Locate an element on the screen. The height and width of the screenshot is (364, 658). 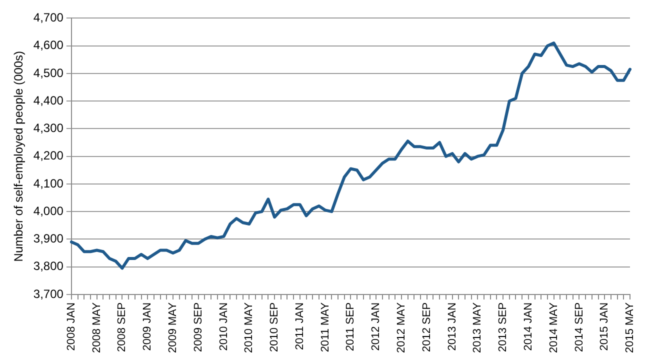
x-tick-label: 2014 SEP is located at coordinates (579, 327).